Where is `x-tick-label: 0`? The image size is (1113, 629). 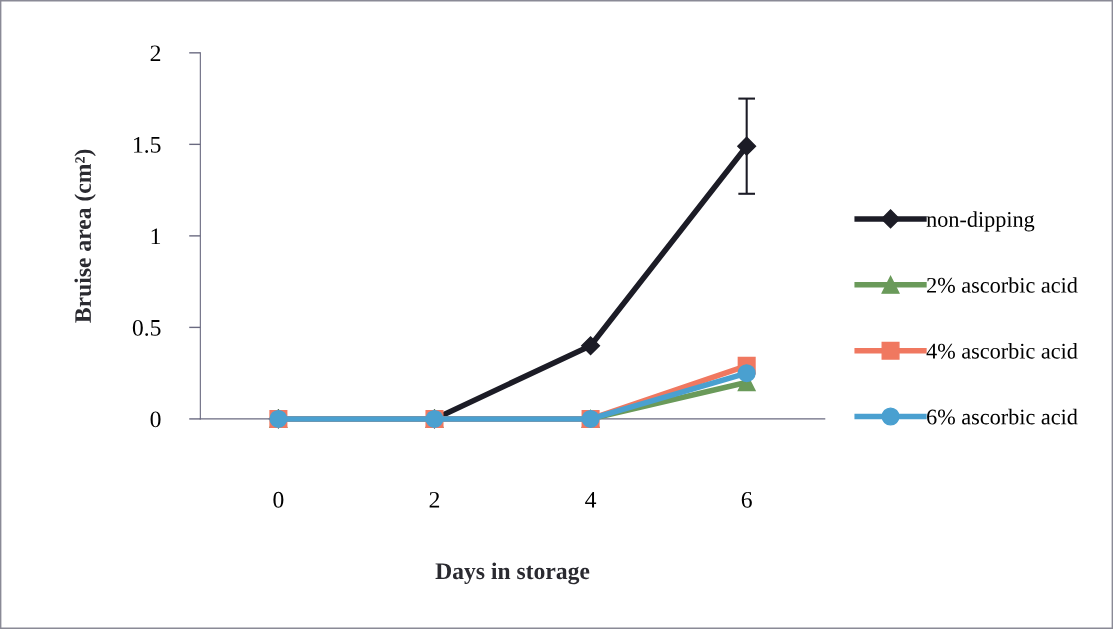
x-tick-label: 0 is located at coordinates (278, 499).